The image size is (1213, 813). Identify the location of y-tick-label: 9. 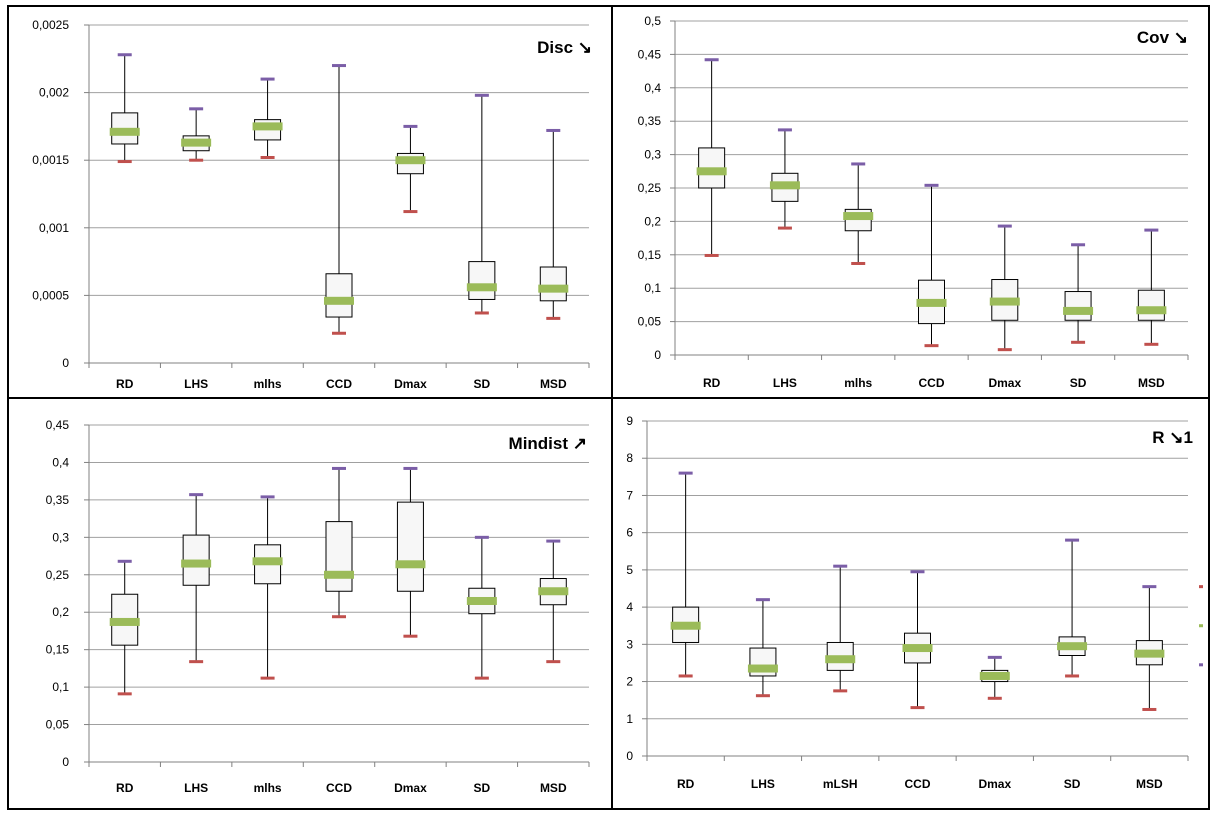
(629, 421).